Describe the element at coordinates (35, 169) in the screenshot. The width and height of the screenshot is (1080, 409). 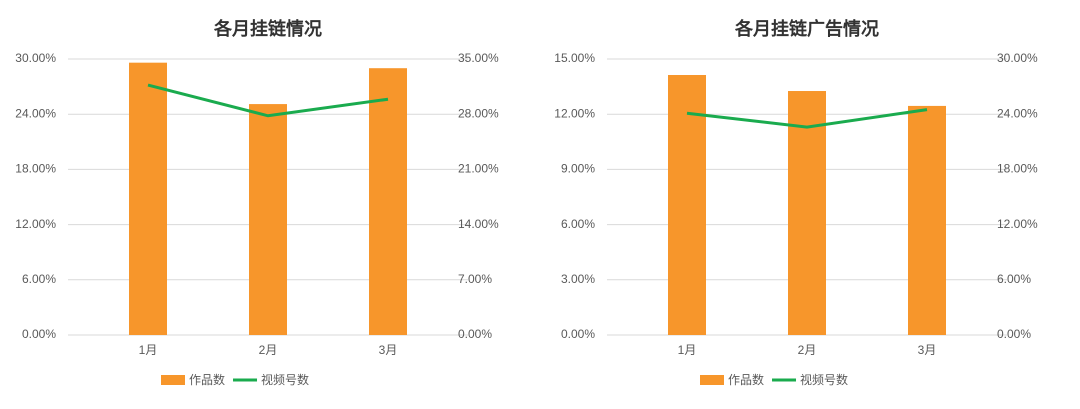
I see `y-tick-label: 18.00%` at that location.